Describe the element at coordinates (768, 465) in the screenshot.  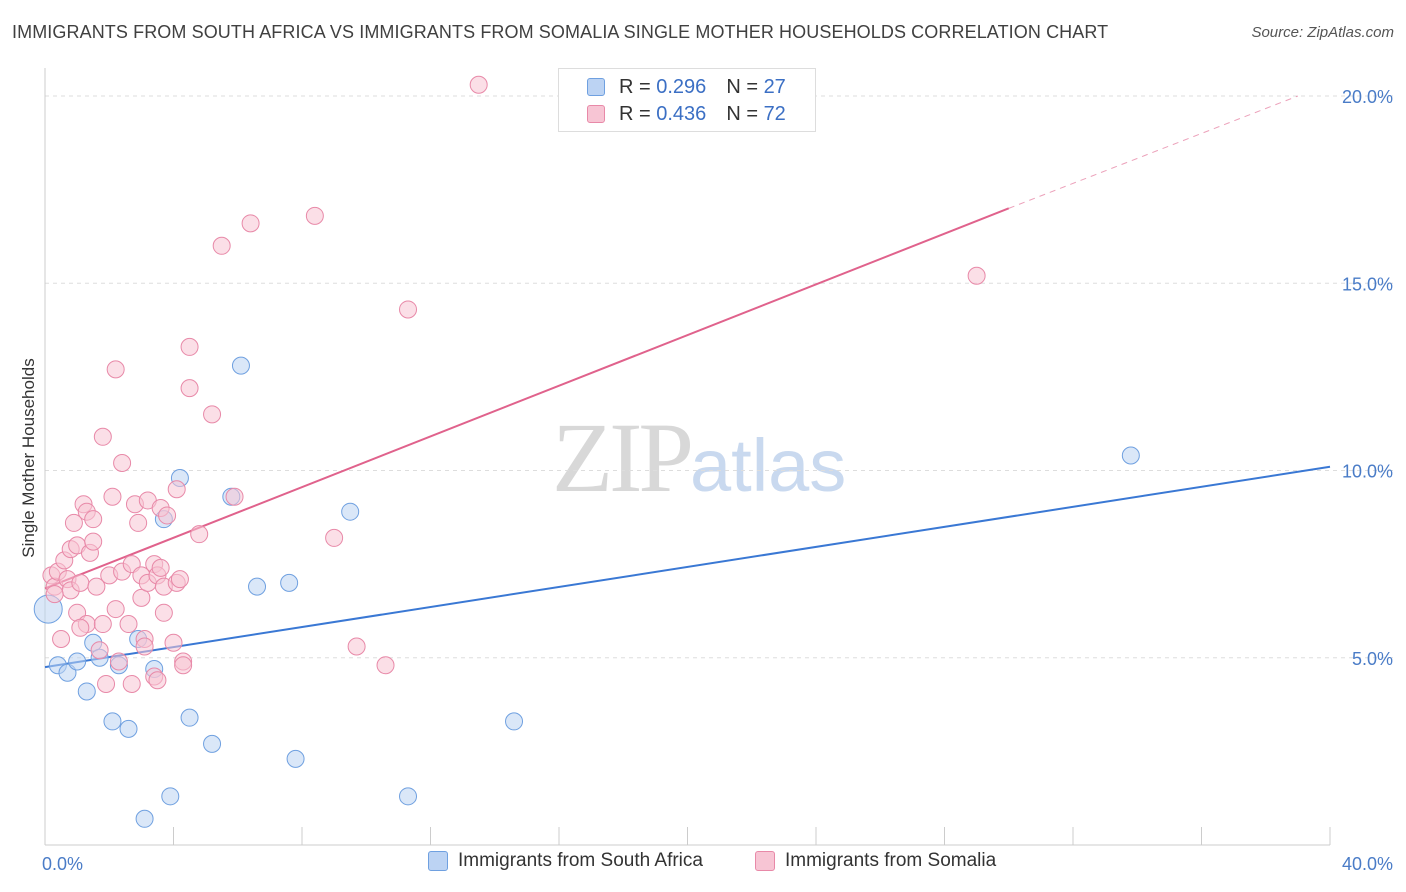
I see `watermark-atlas: atlas` at that location.